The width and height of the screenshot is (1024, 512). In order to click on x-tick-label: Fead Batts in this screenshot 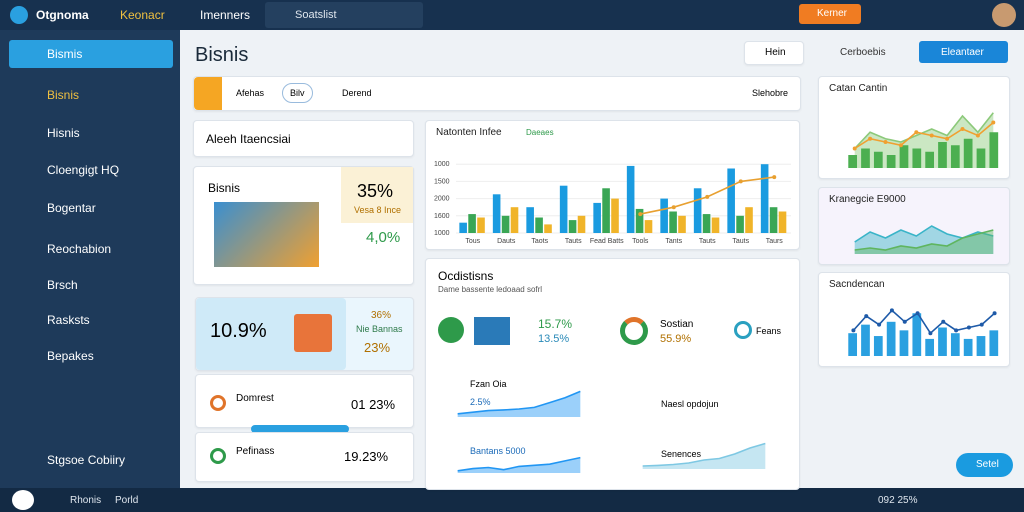, I will do `click(607, 241)`.